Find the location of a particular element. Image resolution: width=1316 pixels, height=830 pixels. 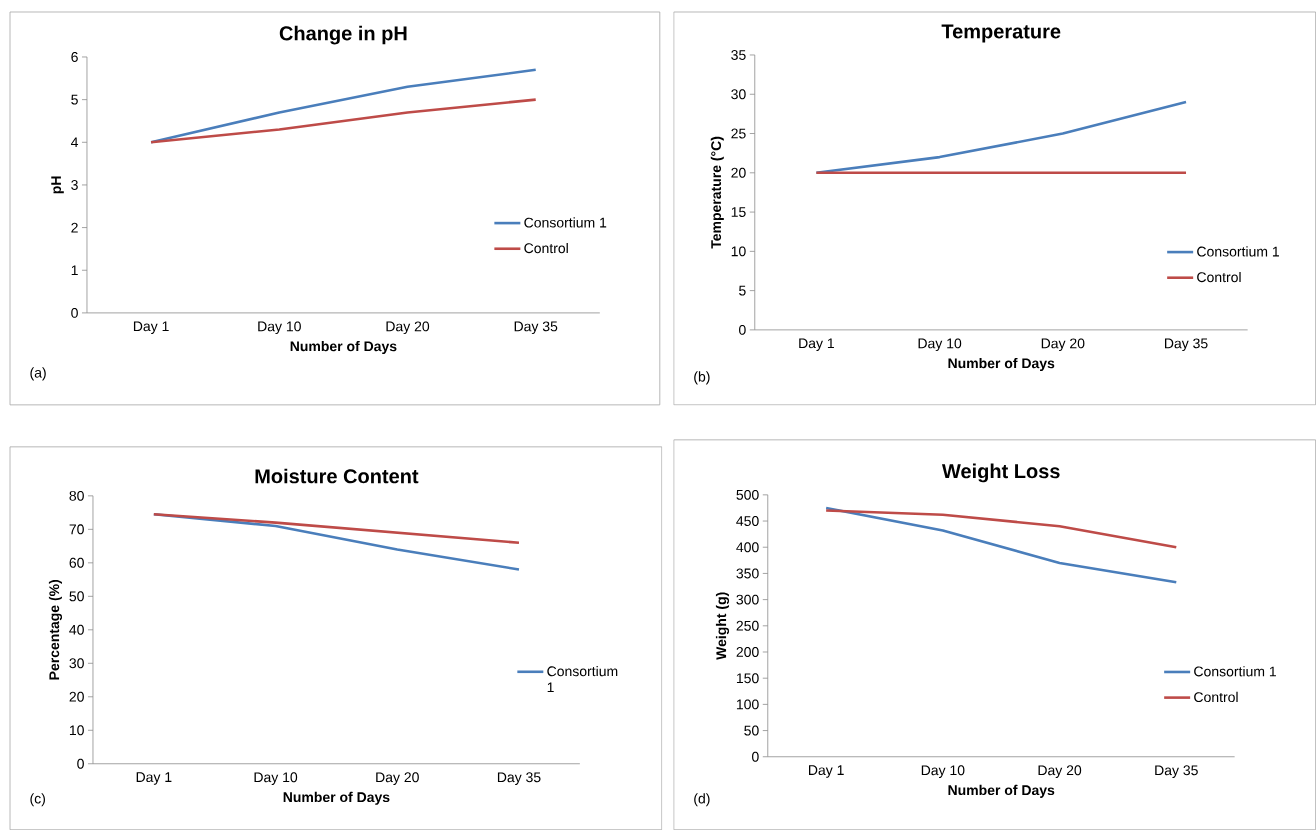

y-tick-label: 250 is located at coordinates (747, 625).